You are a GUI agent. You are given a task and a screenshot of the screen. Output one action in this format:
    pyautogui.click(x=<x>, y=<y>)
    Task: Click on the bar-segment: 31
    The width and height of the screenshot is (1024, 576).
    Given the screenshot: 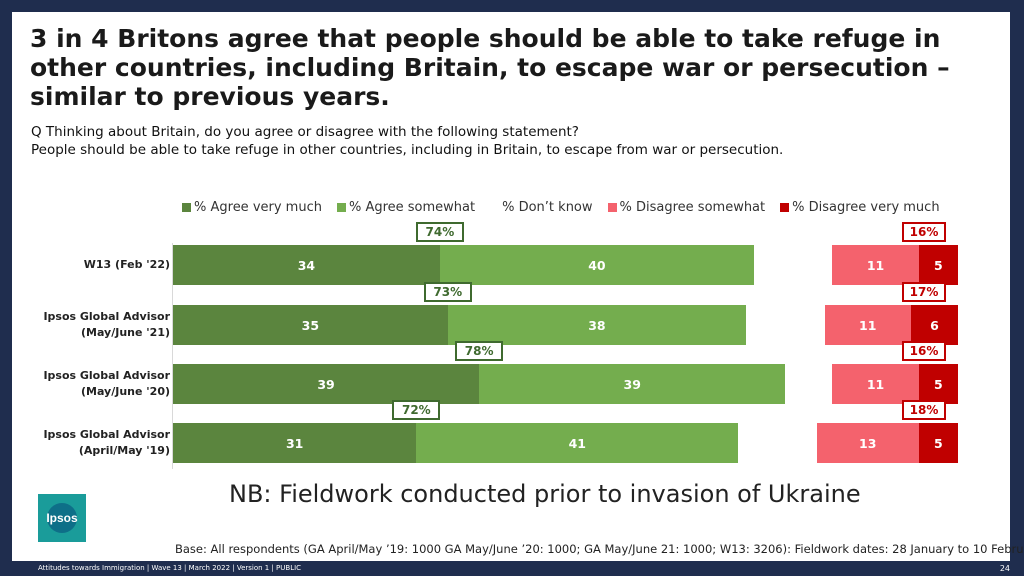 What is the action you would take?
    pyautogui.click(x=295, y=443)
    